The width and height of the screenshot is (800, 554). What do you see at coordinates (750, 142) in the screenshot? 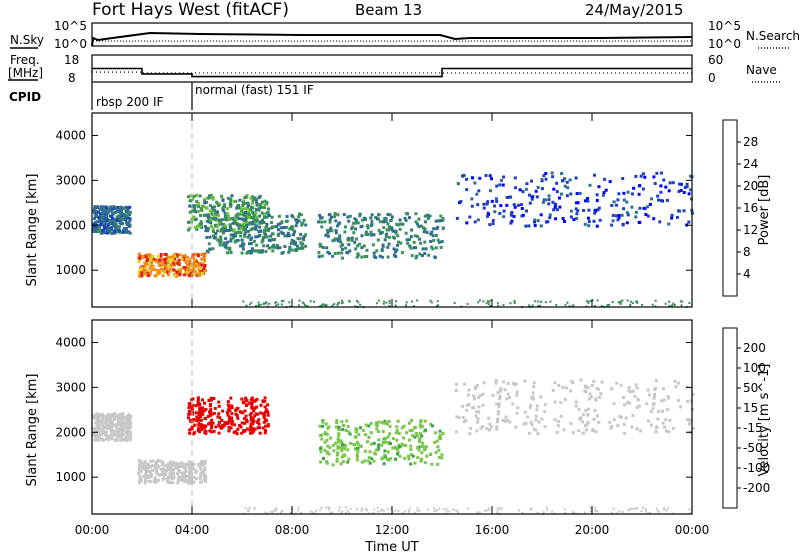
I see `power-colorbar-tick-label: 28` at bounding box center [750, 142].